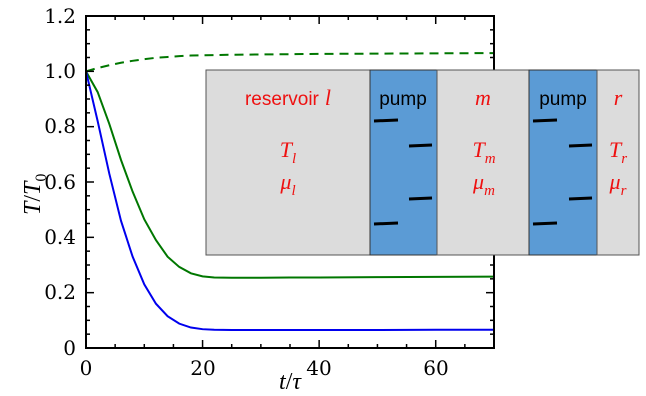 The height and width of the screenshot is (396, 646). I want to click on reservoir-m-label: m, so click(483, 97).